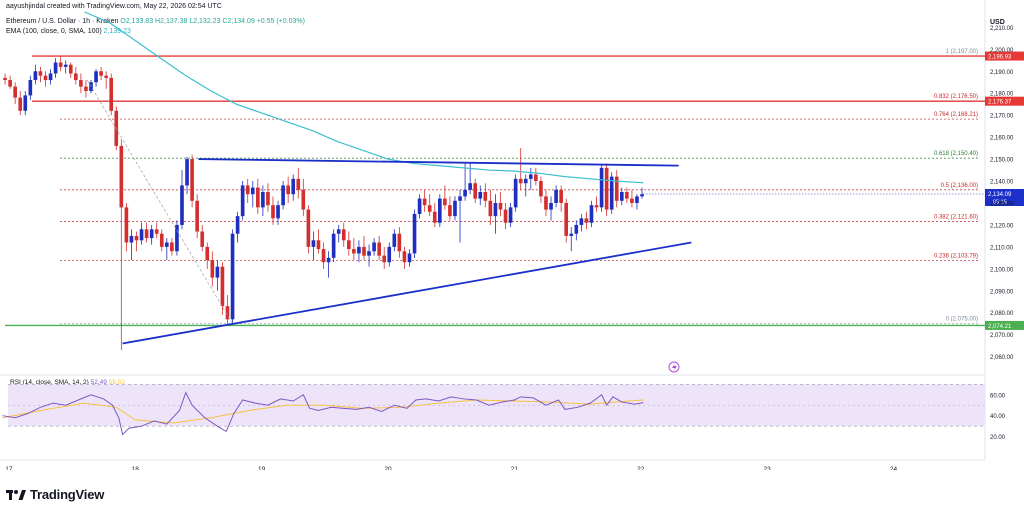  What do you see at coordinates (323, 413) in the screenshot?
I see `rsi-line` at bounding box center [323, 413].